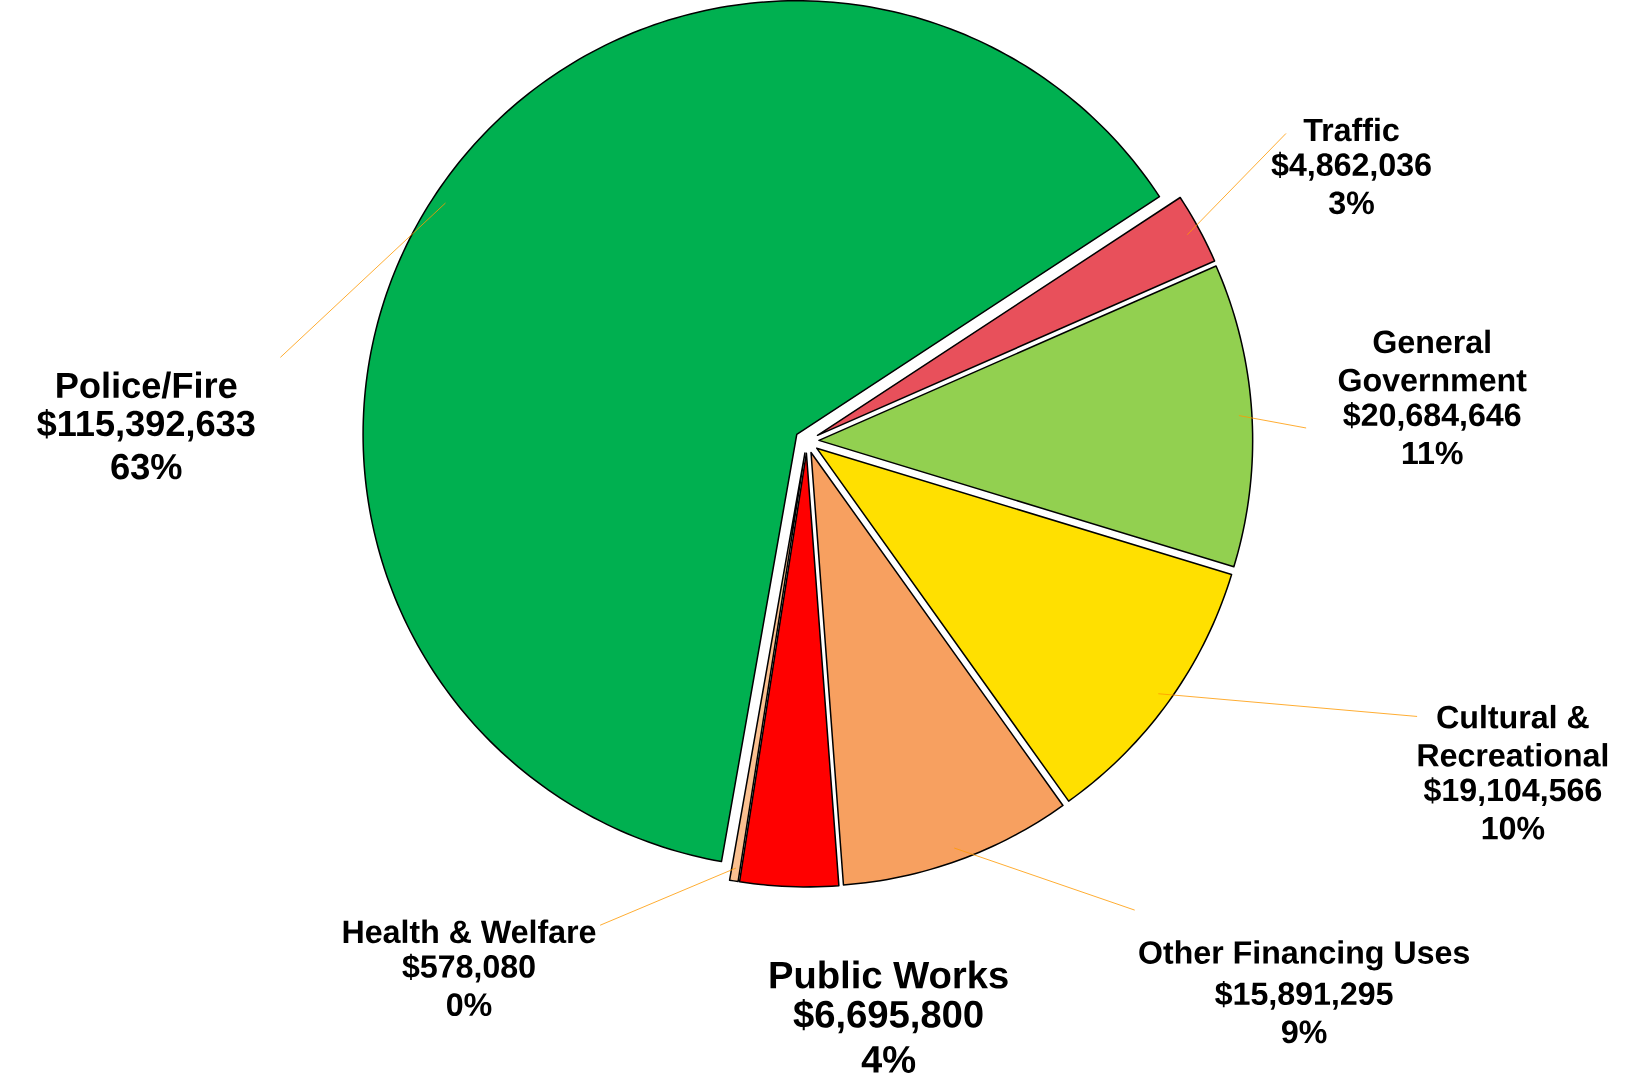 The height and width of the screenshot is (1073, 1644). Describe the element at coordinates (1512, 808) in the screenshot. I see `data-label: $19,104,566 10%` at that location.